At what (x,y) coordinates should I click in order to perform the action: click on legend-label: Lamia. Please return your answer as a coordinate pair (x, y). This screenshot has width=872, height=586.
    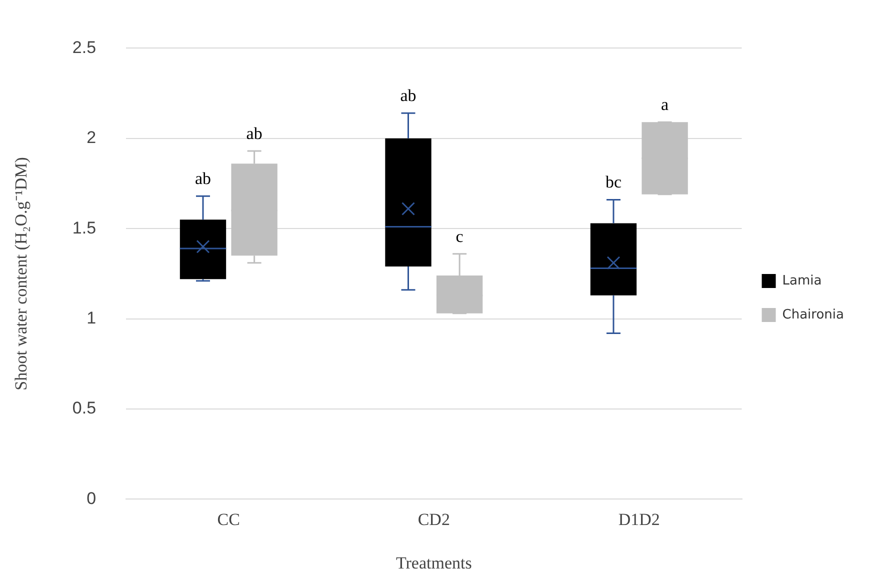
    Looking at the image, I should click on (802, 280).